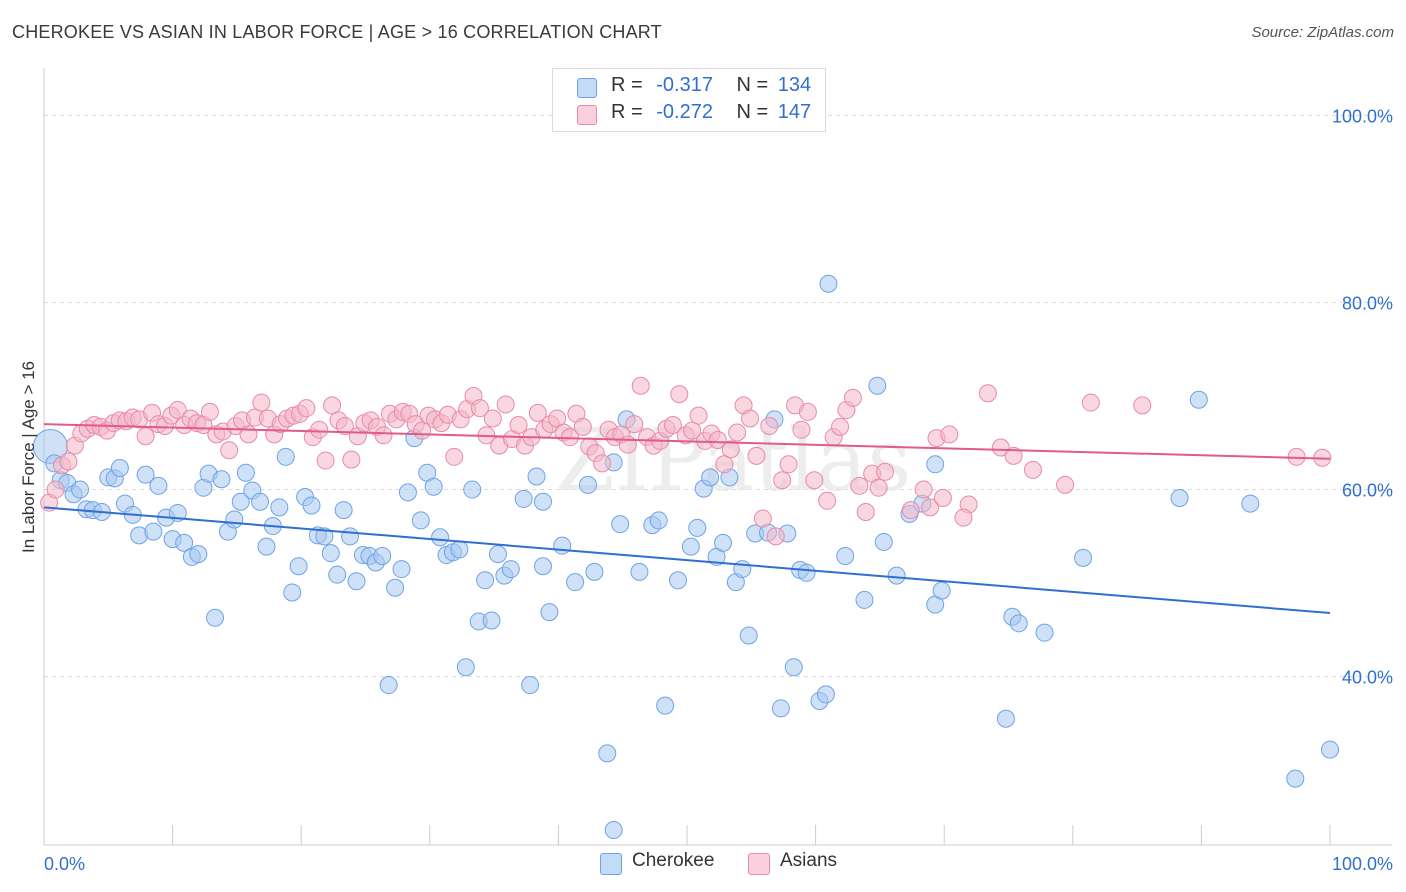 The image size is (1406, 892). I want to click on y-tick-label: 60.0%, so click(1367, 491).